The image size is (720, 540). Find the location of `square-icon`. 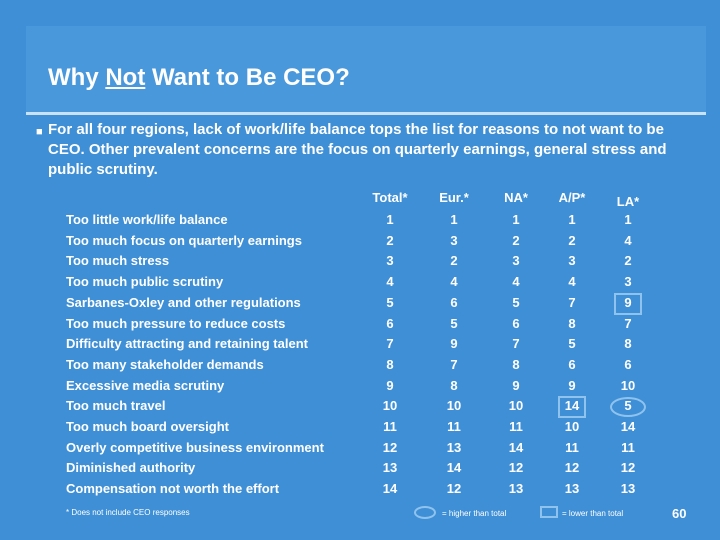

square-icon is located at coordinates (549, 512).